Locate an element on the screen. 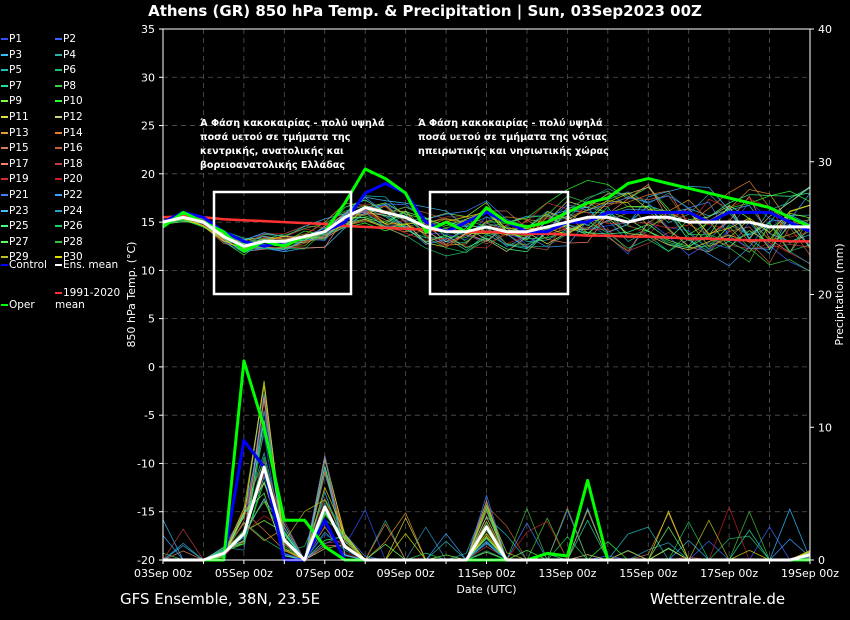 This screenshot has height=620, width=850. legend-entry: P4 is located at coordinates (65, 55).